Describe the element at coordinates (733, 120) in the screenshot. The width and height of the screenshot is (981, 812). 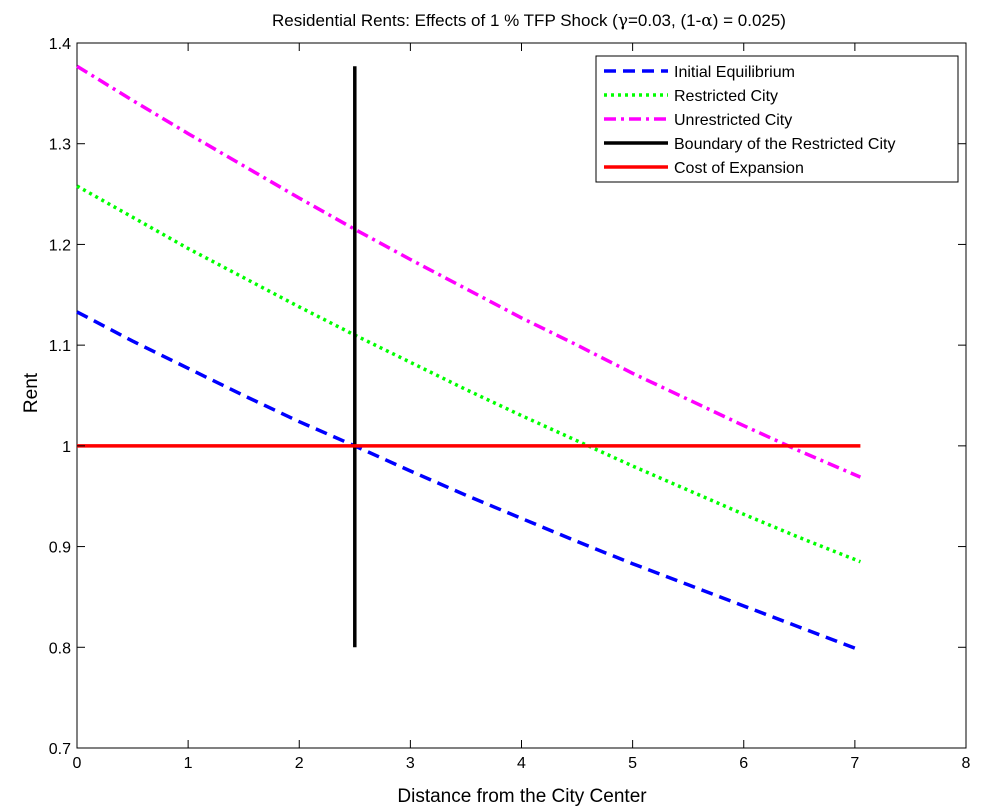
I see `legend-entry-label: Unrestricted City` at that location.